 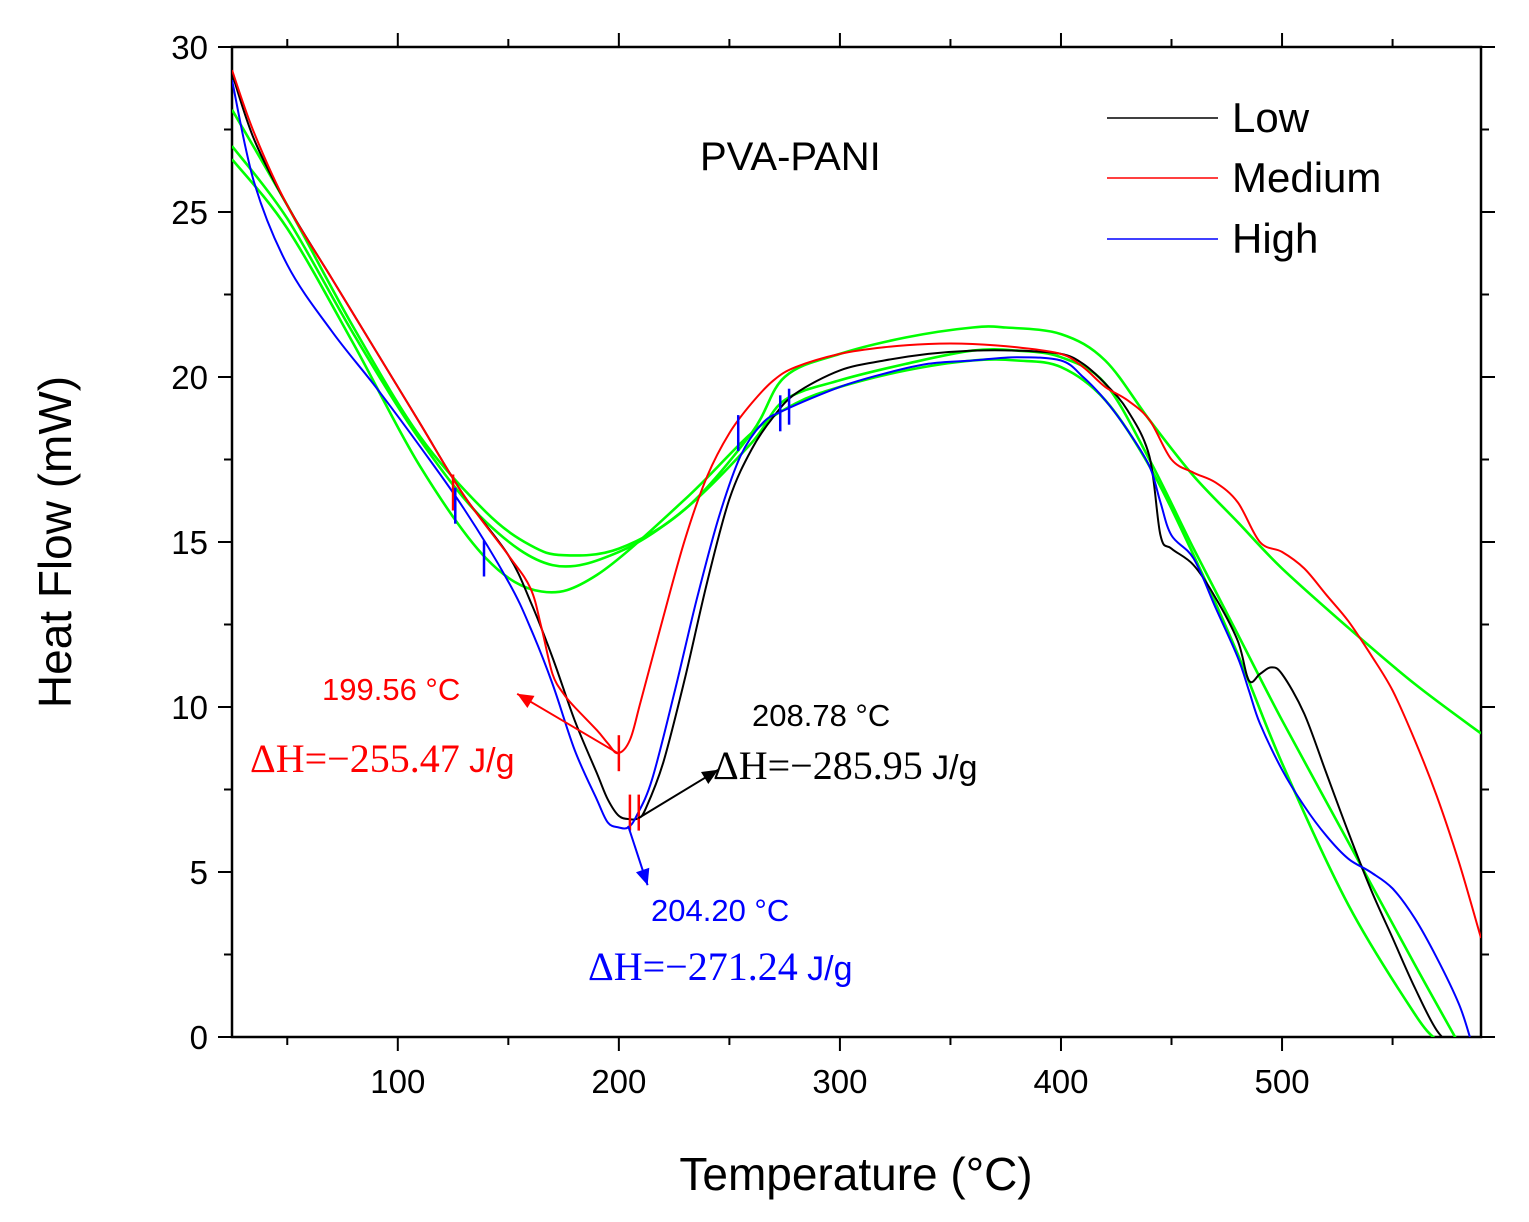 I want to click on legend: Low Medium High, so click(x=1244, y=178).